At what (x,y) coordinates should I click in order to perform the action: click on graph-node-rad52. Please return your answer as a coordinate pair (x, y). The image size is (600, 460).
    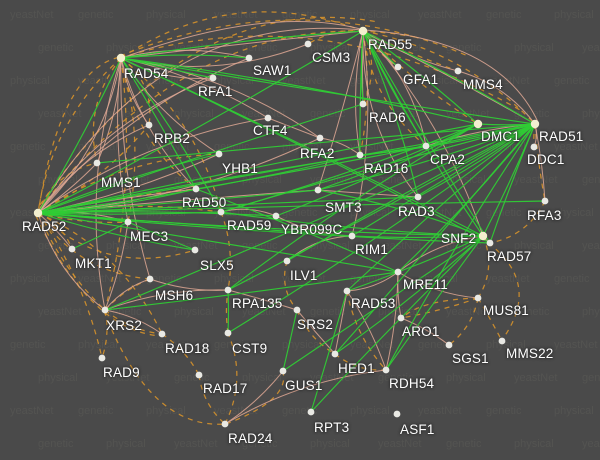
    Looking at the image, I should click on (38, 213).